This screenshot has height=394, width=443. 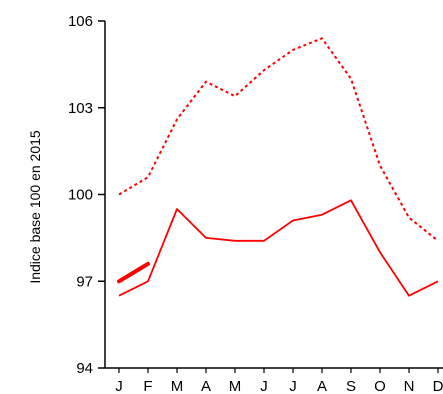 What do you see at coordinates (84, 368) in the screenshot?
I see `y-tick-label: 94` at bounding box center [84, 368].